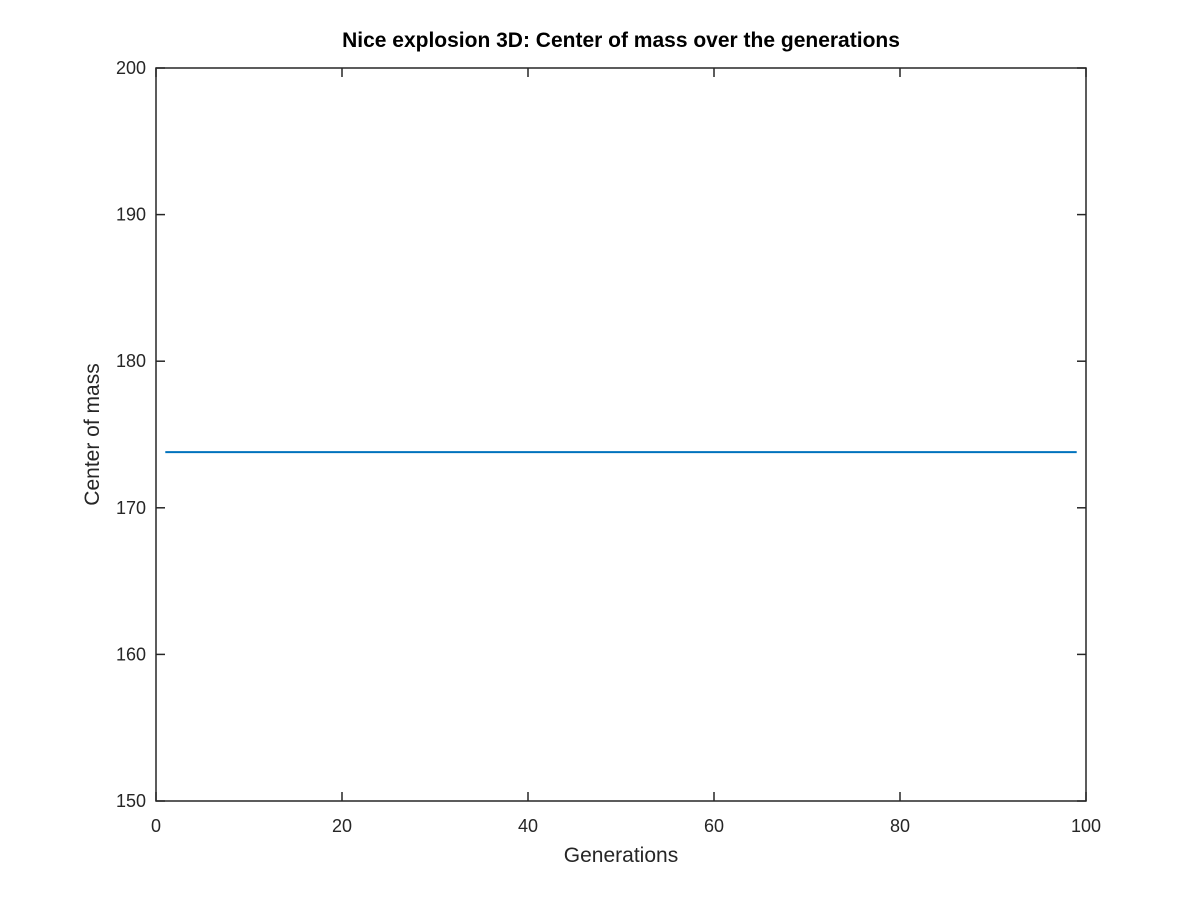 This screenshot has height=898, width=1200. I want to click on x-tick-label: 80, so click(900, 826).